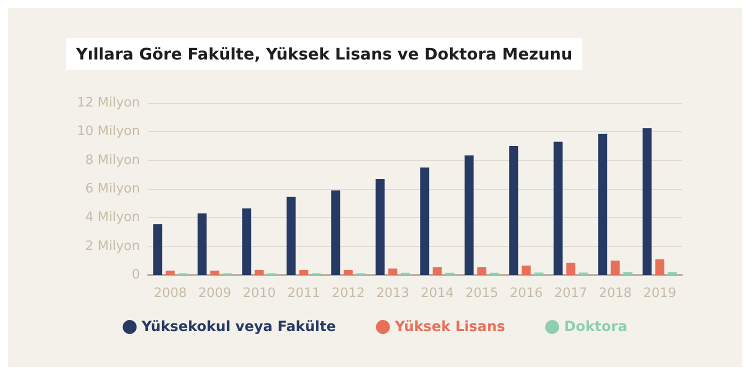  Describe the element at coordinates (596, 327) in the screenshot. I see `legend-label: Doktora` at that location.